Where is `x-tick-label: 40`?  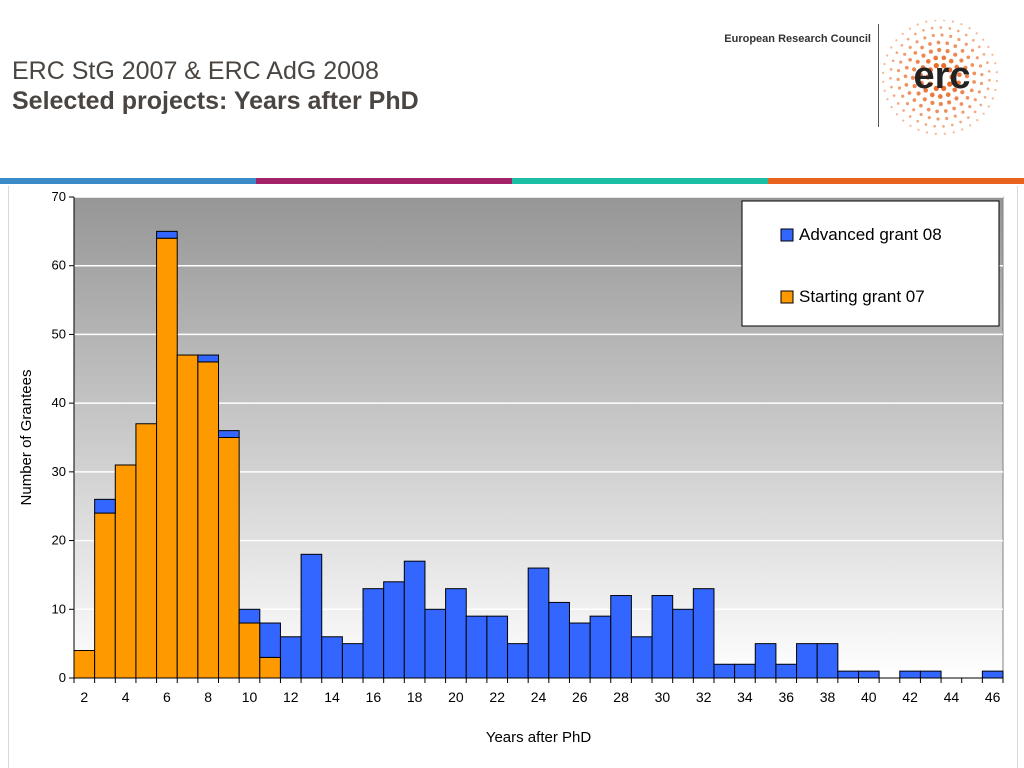
x-tick-label: 40 is located at coordinates (869, 697).